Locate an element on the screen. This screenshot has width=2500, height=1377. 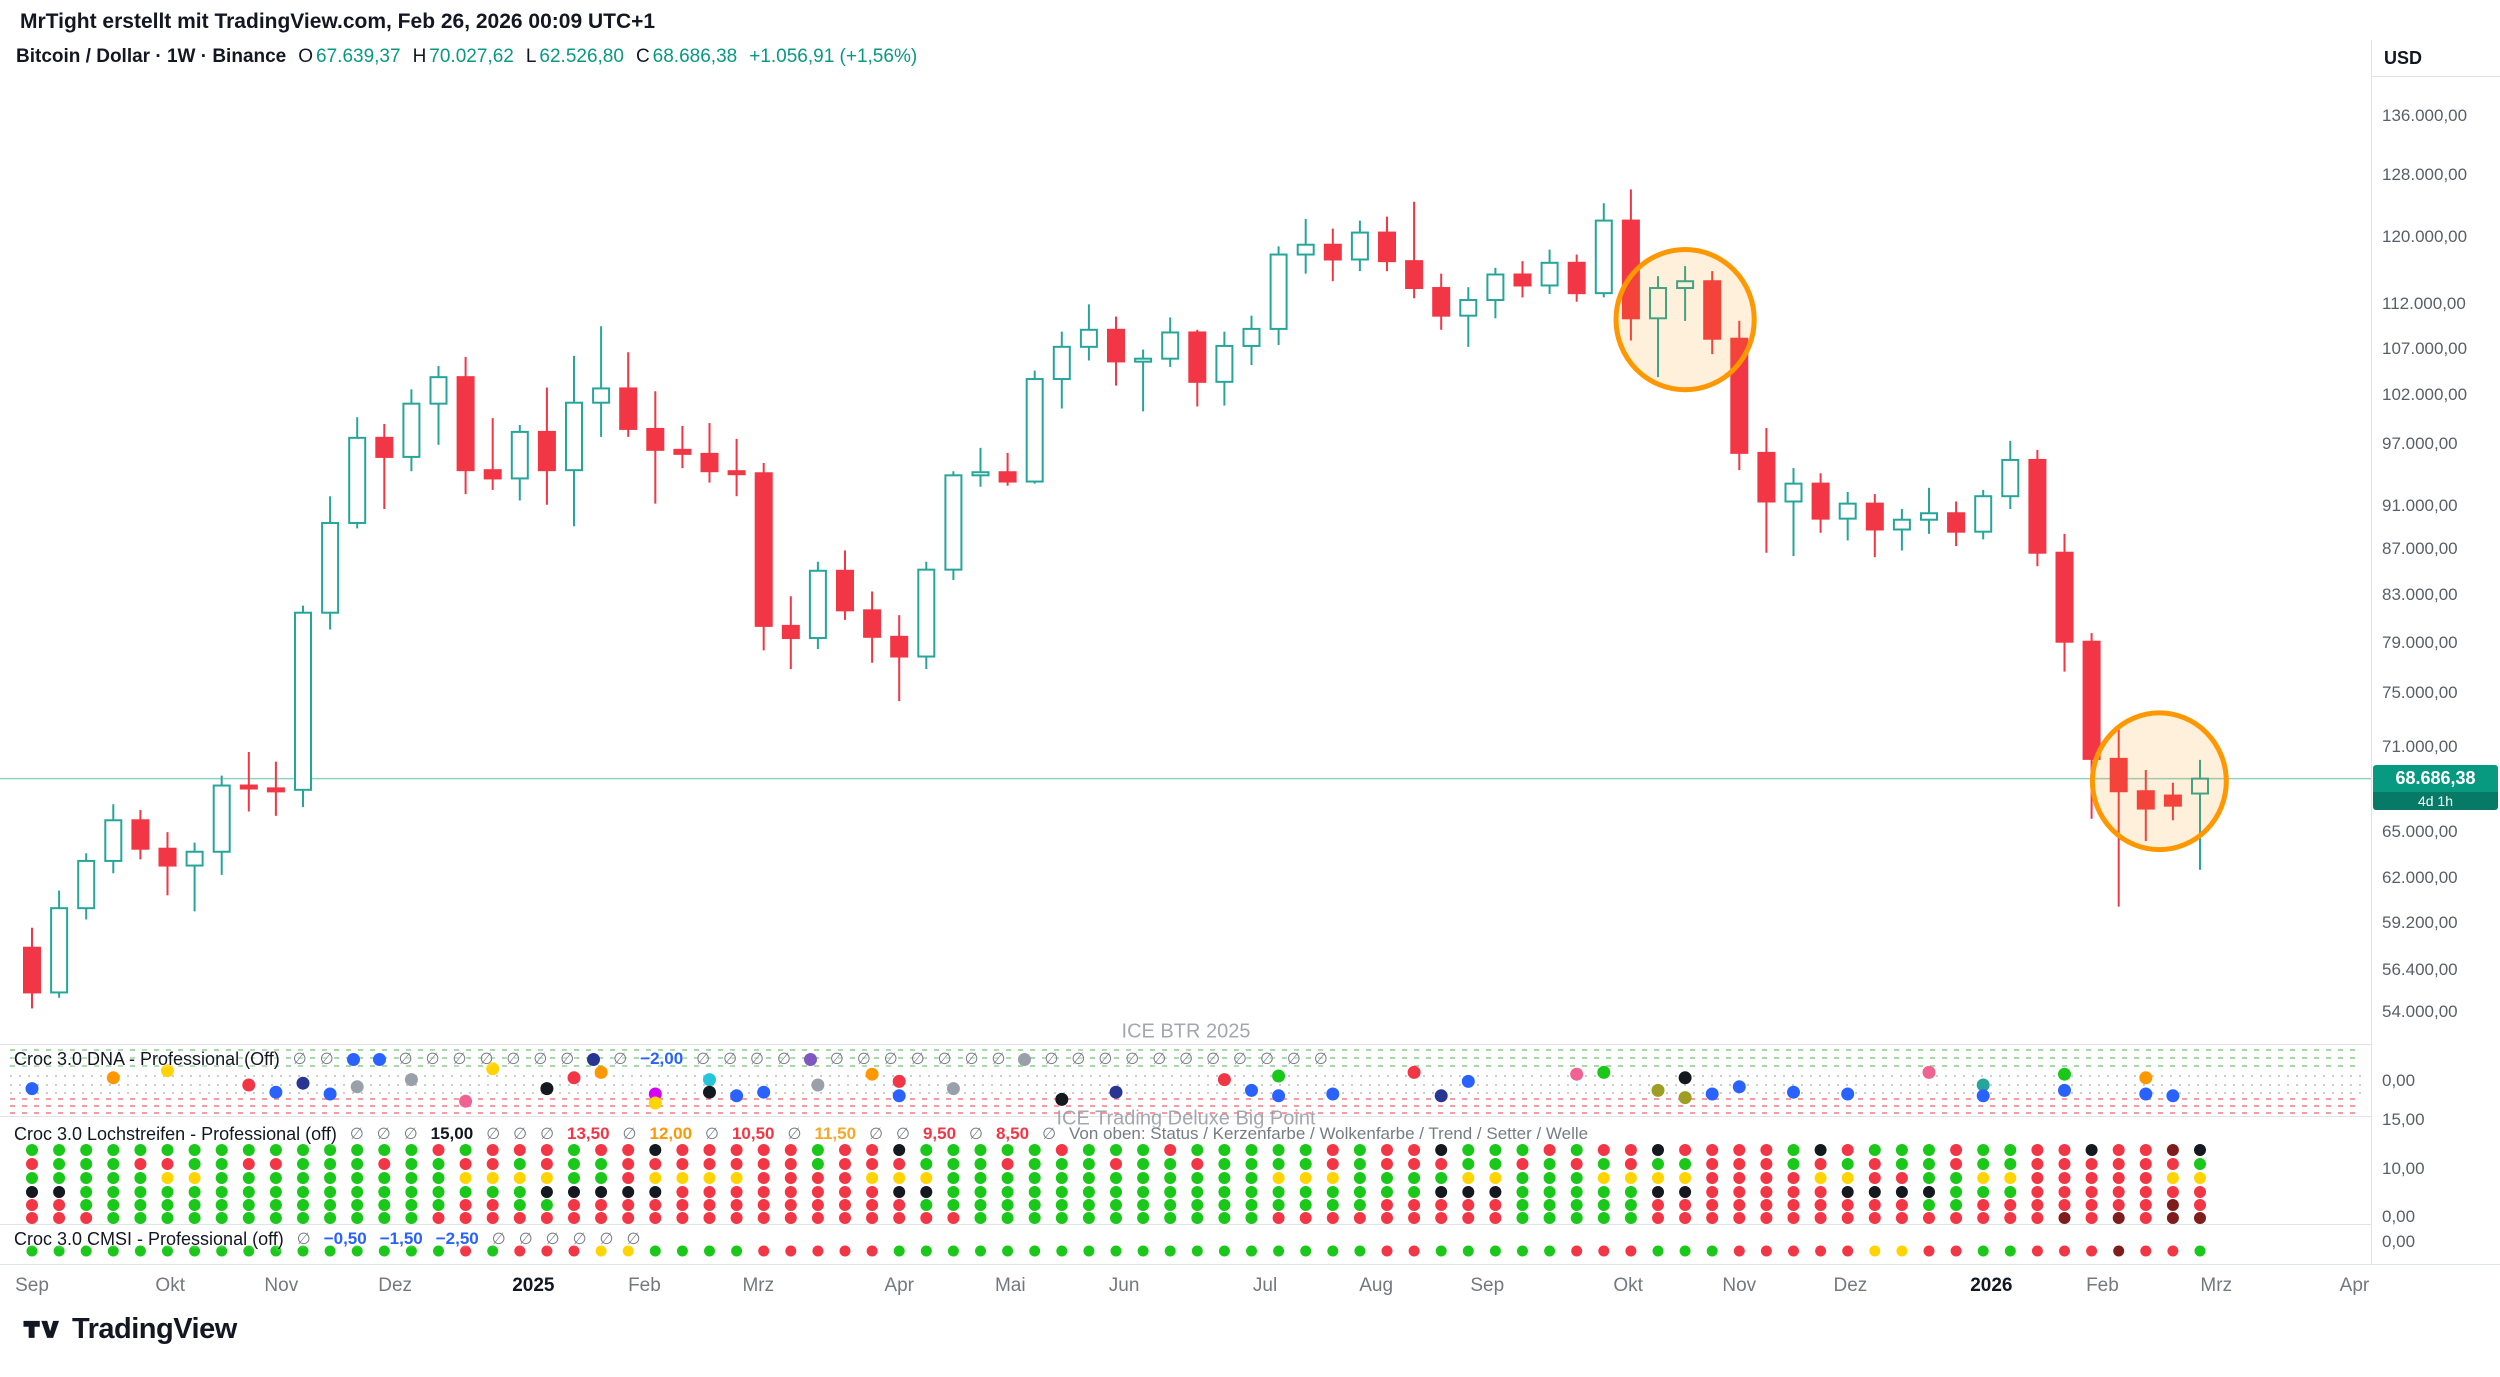
dna-signal-dots is located at coordinates (1102, 1086).